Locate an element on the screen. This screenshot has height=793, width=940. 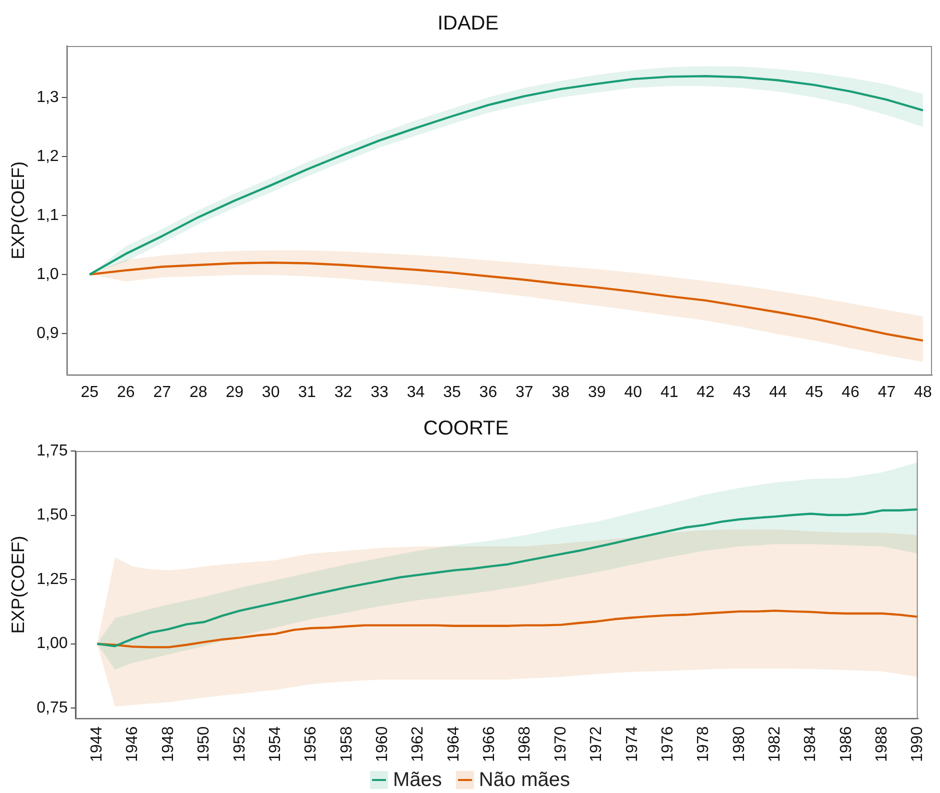
x-tick-label: 1966 is located at coordinates (489, 744).